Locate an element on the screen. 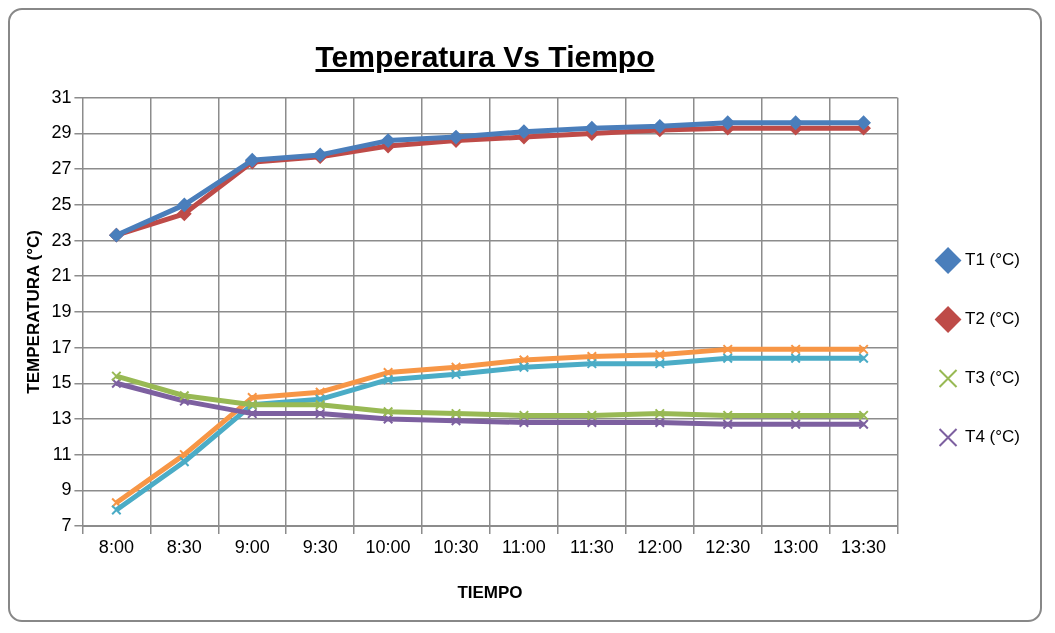  x-tick-label: 11:00 is located at coordinates (524, 546).